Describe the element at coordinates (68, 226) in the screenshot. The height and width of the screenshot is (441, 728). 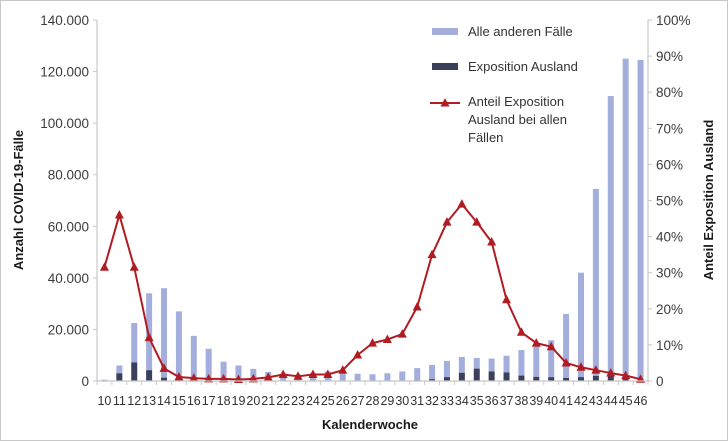
I see `left-tick-label: 60.000` at that location.